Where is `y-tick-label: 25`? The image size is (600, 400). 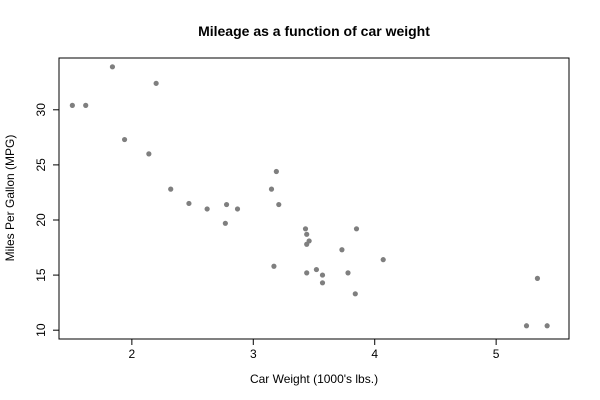 y-tick-label: 25 is located at coordinates (41, 165).